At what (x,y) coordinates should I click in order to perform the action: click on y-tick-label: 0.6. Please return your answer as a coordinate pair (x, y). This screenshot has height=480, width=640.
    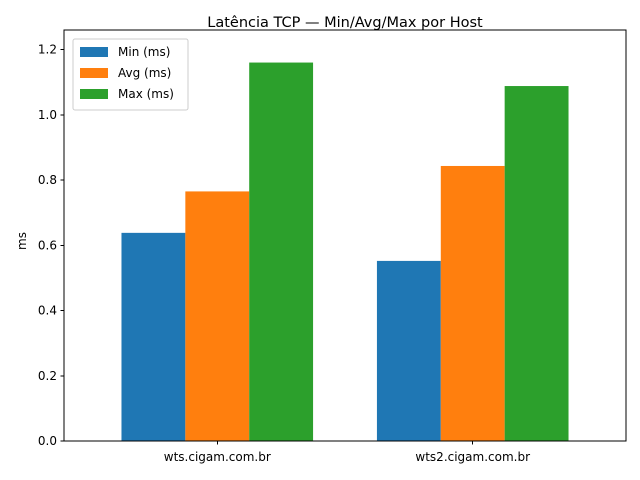
    Looking at the image, I should click on (47, 245).